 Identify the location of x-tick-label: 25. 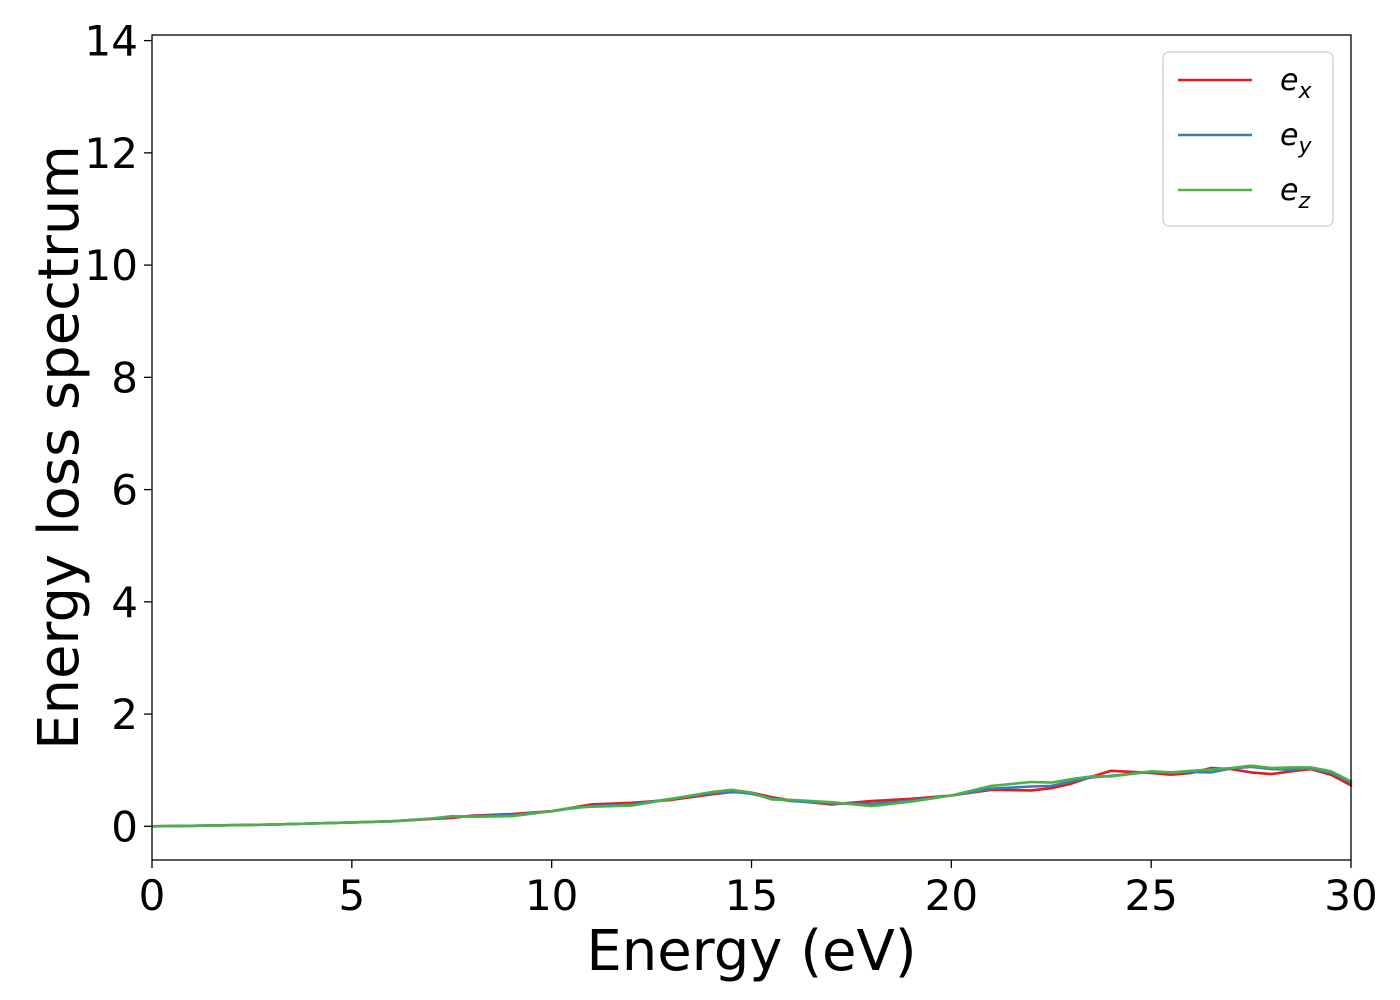
(1150, 895).